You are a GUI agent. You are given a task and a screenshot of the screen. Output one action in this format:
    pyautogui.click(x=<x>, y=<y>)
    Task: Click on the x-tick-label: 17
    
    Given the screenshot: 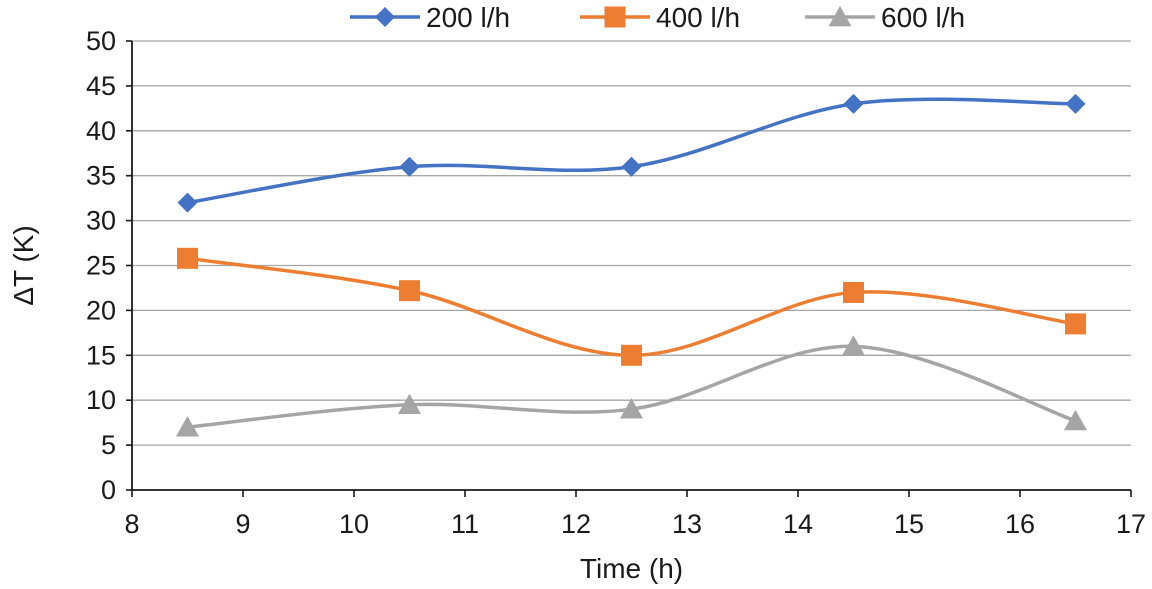 What is the action you would take?
    pyautogui.click(x=1131, y=524)
    